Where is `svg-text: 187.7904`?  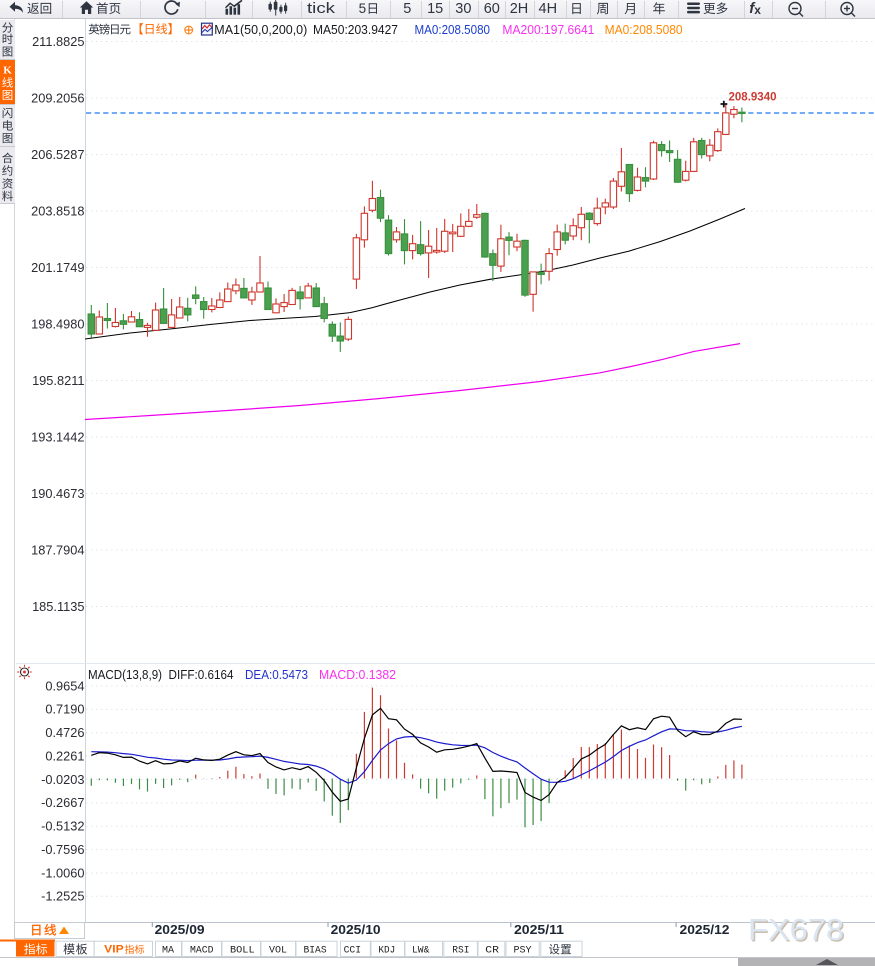
svg-text: 187.7904 is located at coordinates (57, 549).